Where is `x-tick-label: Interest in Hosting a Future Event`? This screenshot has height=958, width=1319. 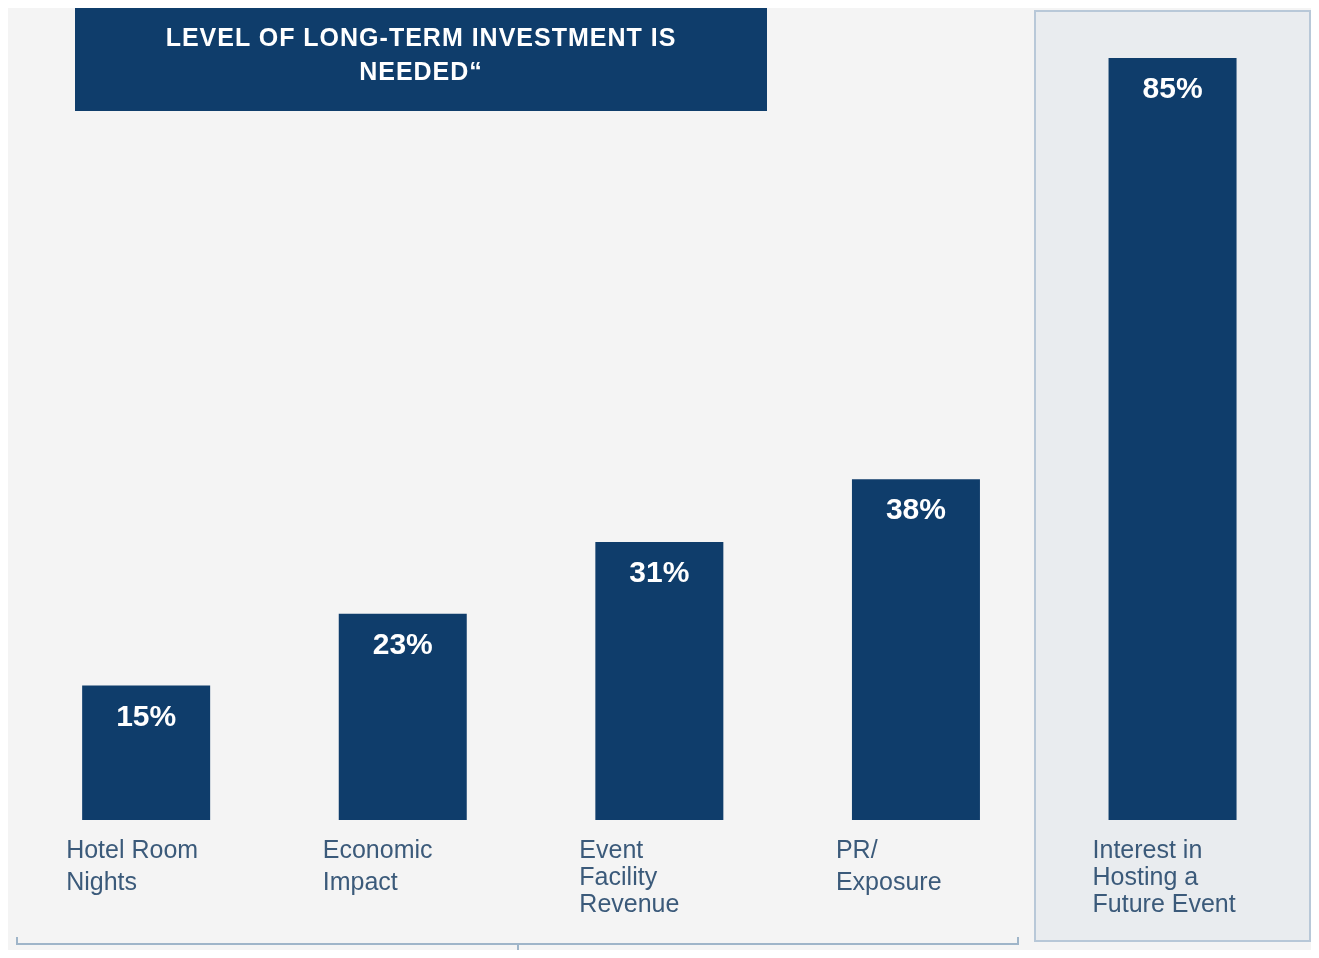 x-tick-label: Interest in Hosting a Future Event is located at coordinates (1164, 876).